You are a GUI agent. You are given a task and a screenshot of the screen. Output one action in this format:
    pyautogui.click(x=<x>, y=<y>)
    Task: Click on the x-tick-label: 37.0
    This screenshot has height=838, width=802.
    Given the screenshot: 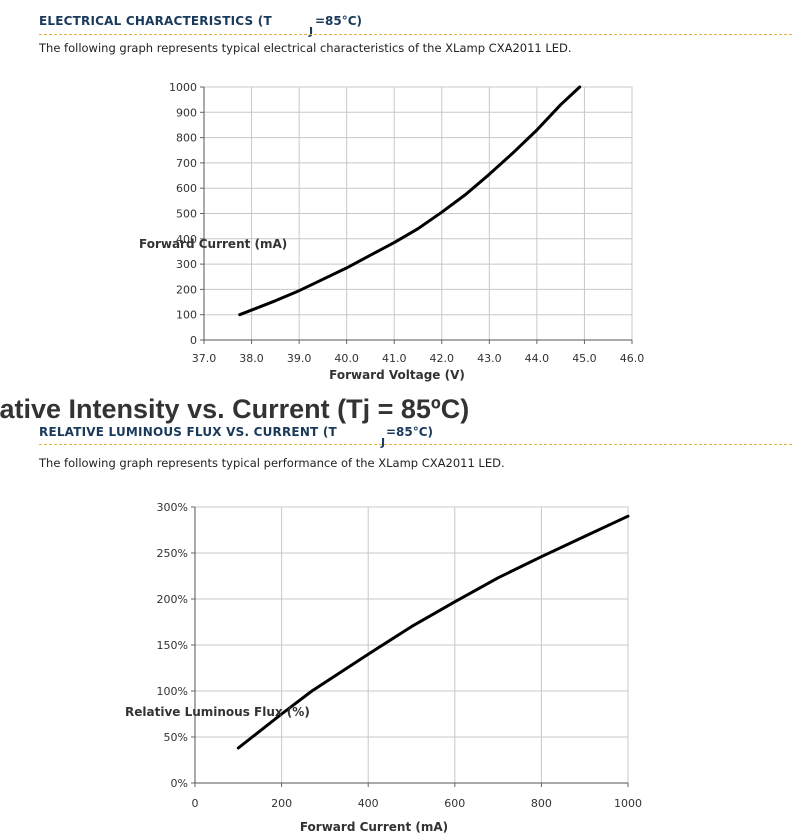 What is the action you would take?
    pyautogui.click(x=204, y=358)
    